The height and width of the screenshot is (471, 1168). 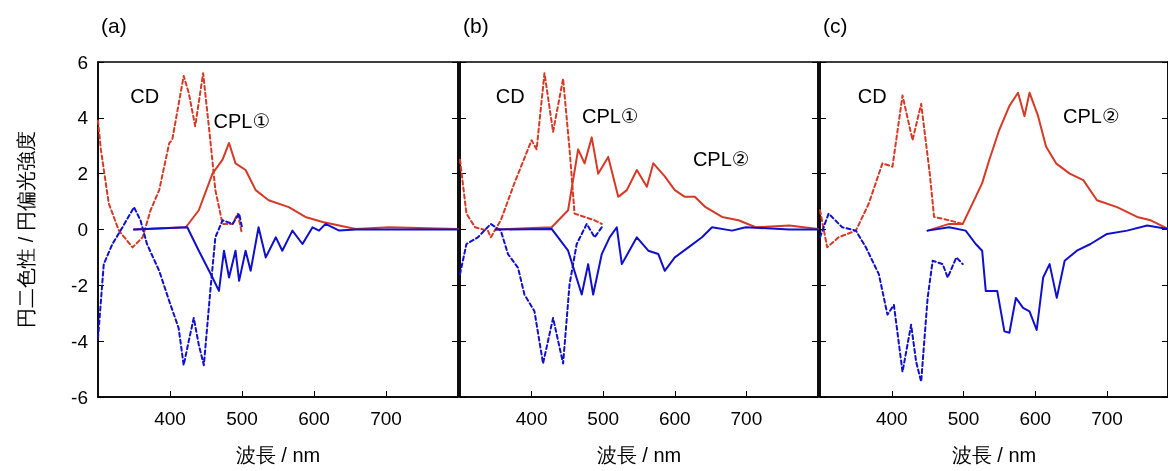 I want to click on y-tick-label: 4, so click(x=83, y=118).